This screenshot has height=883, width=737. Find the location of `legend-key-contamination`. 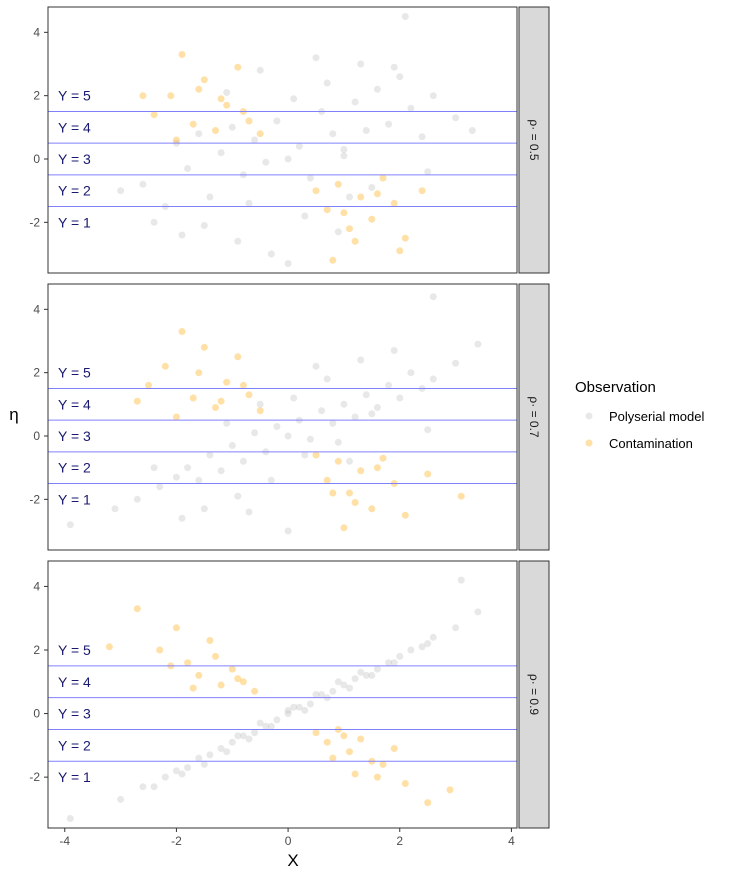

legend-key-contamination is located at coordinates (589, 443).